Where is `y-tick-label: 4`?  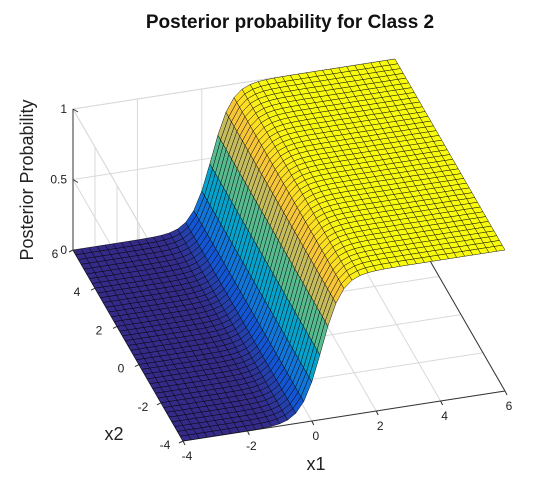 y-tick-label: 4 is located at coordinates (77, 292).